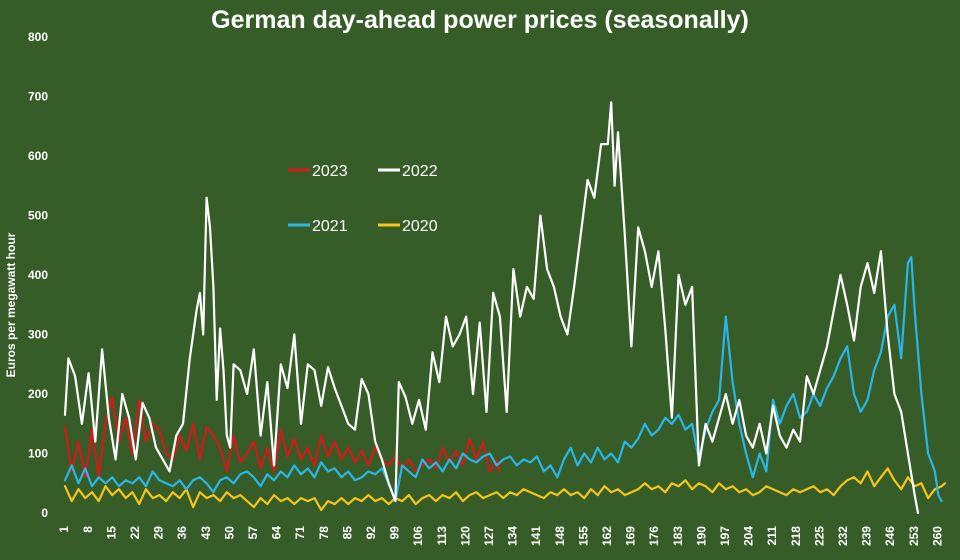  What do you see at coordinates (363, 199) in the screenshot?
I see `legend: 2023 2022 2021 2020` at bounding box center [363, 199].